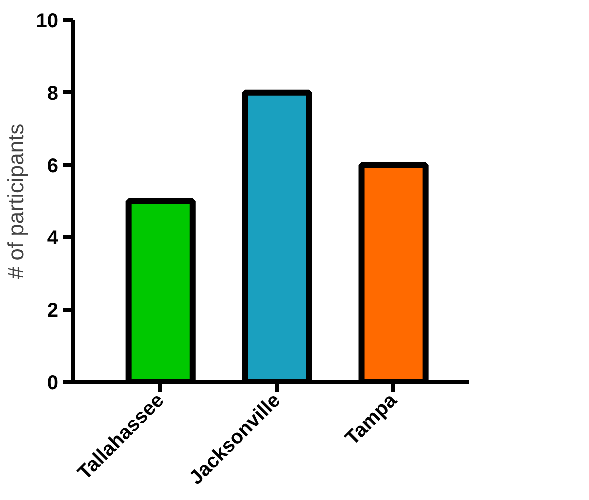  I want to click on y-tick-label: 2, so click(52, 311).